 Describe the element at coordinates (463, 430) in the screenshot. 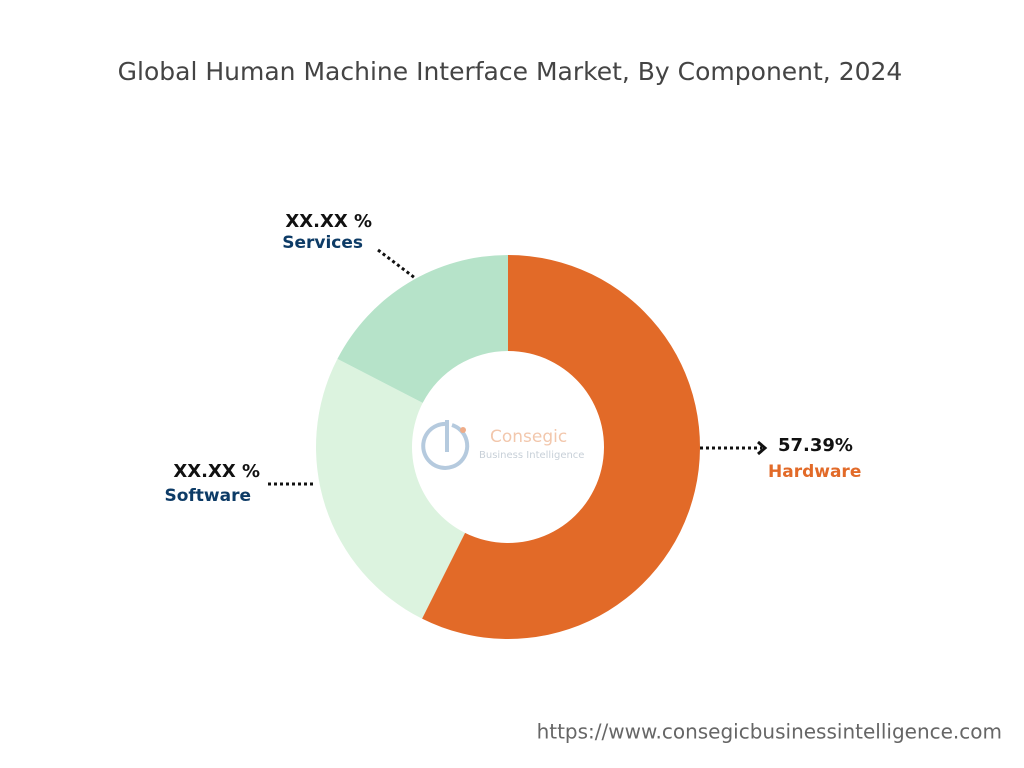

I see `logo-dot` at that location.